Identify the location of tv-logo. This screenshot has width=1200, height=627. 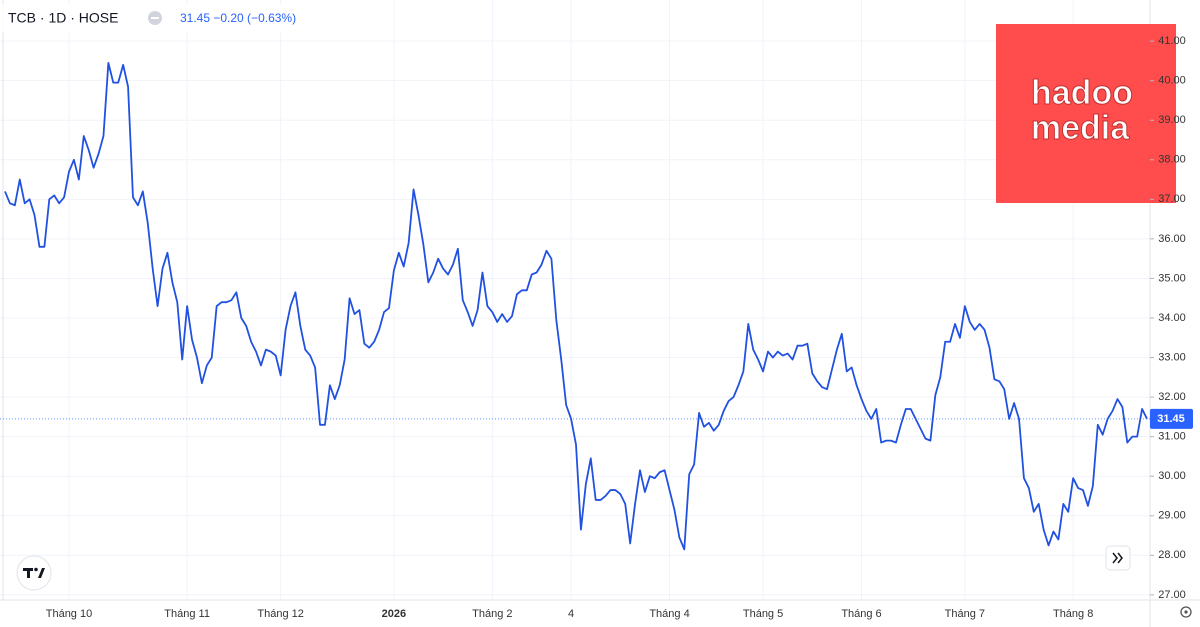
(34, 573).